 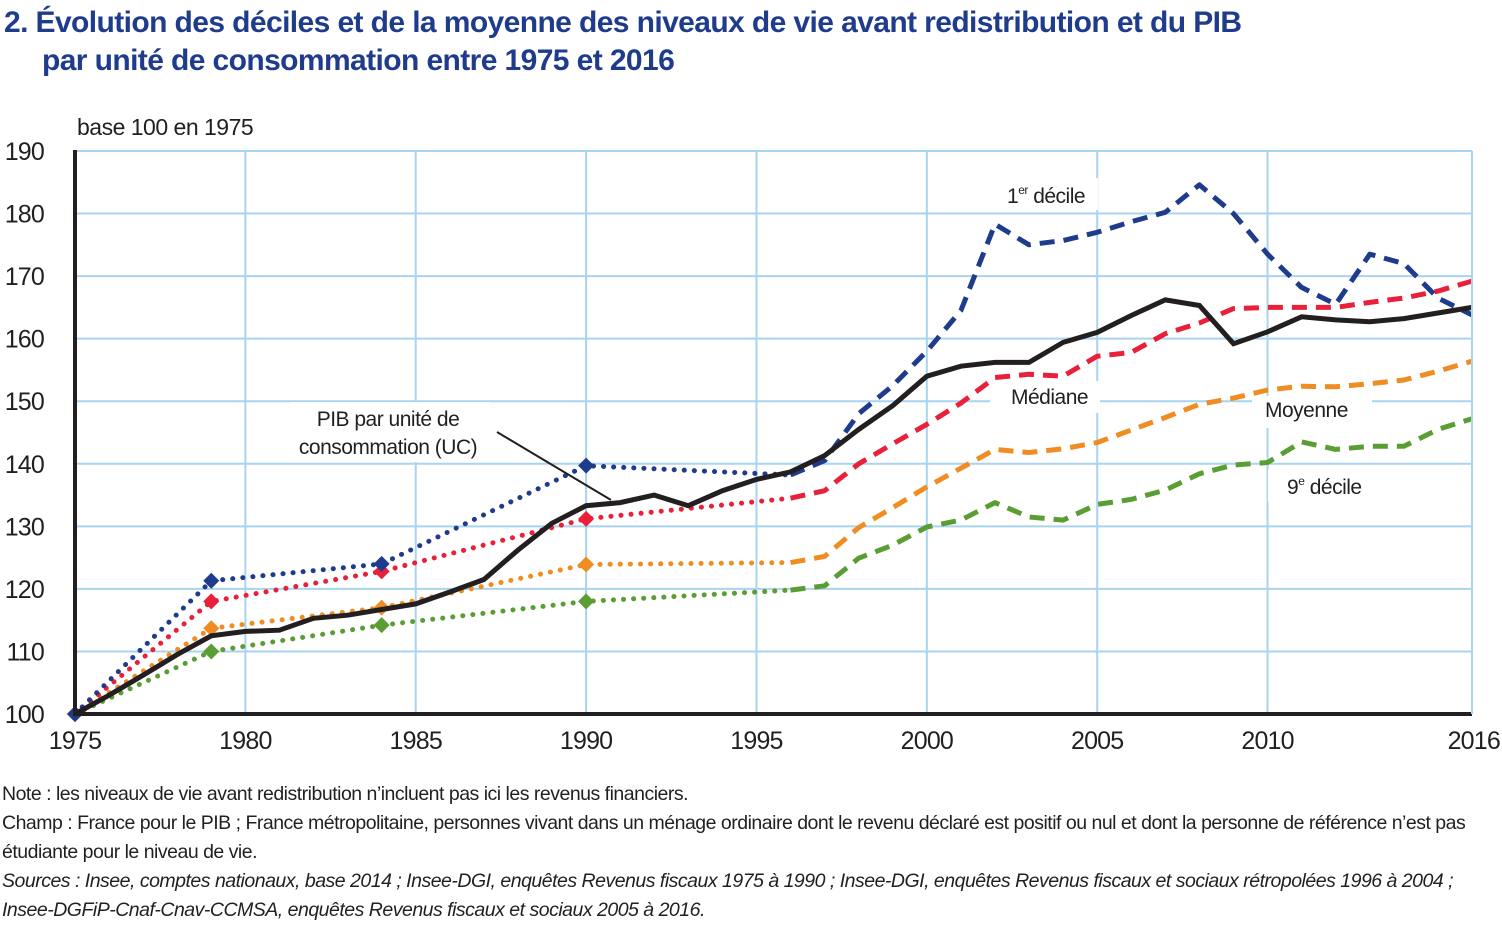 What do you see at coordinates (245, 741) in the screenshot?
I see `x-tick-label: 1980` at bounding box center [245, 741].